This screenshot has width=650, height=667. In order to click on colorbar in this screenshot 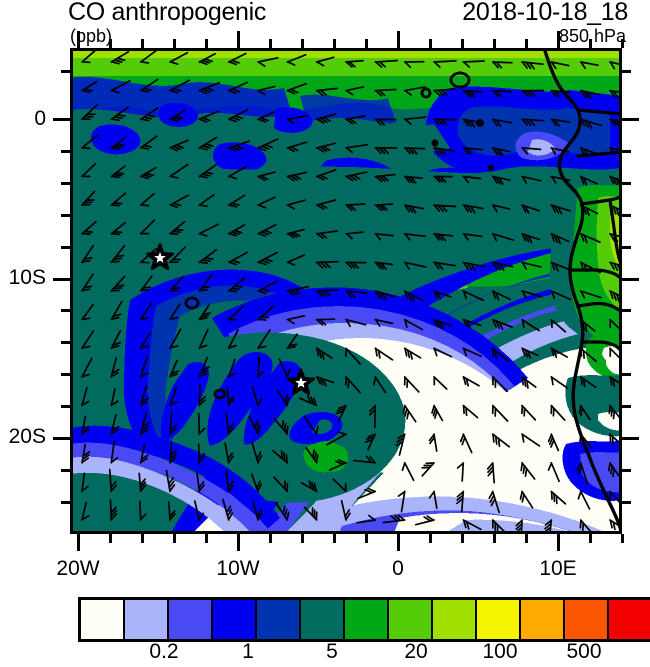, I will do `click(364, 619)`.